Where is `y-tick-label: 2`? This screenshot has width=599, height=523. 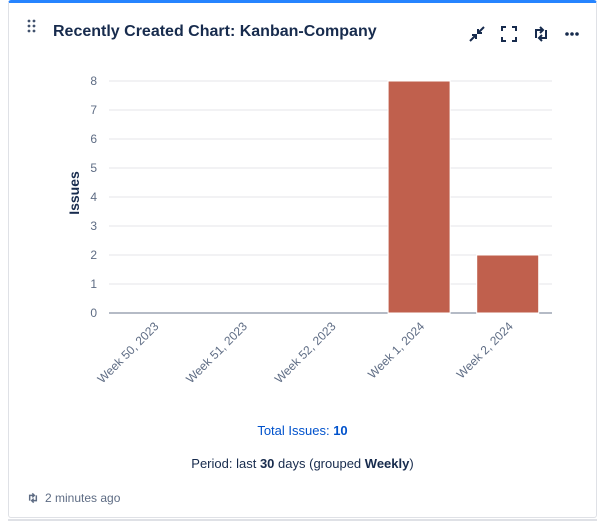 y-tick-label: 2 is located at coordinates (93, 255).